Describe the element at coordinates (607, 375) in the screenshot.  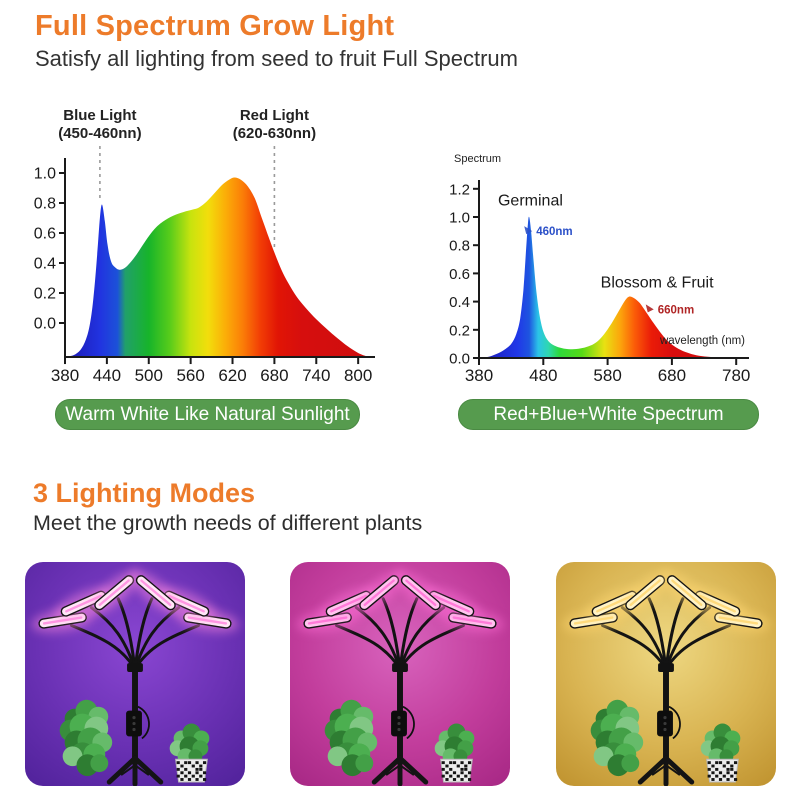
I see `x-tick-label: 580` at that location.